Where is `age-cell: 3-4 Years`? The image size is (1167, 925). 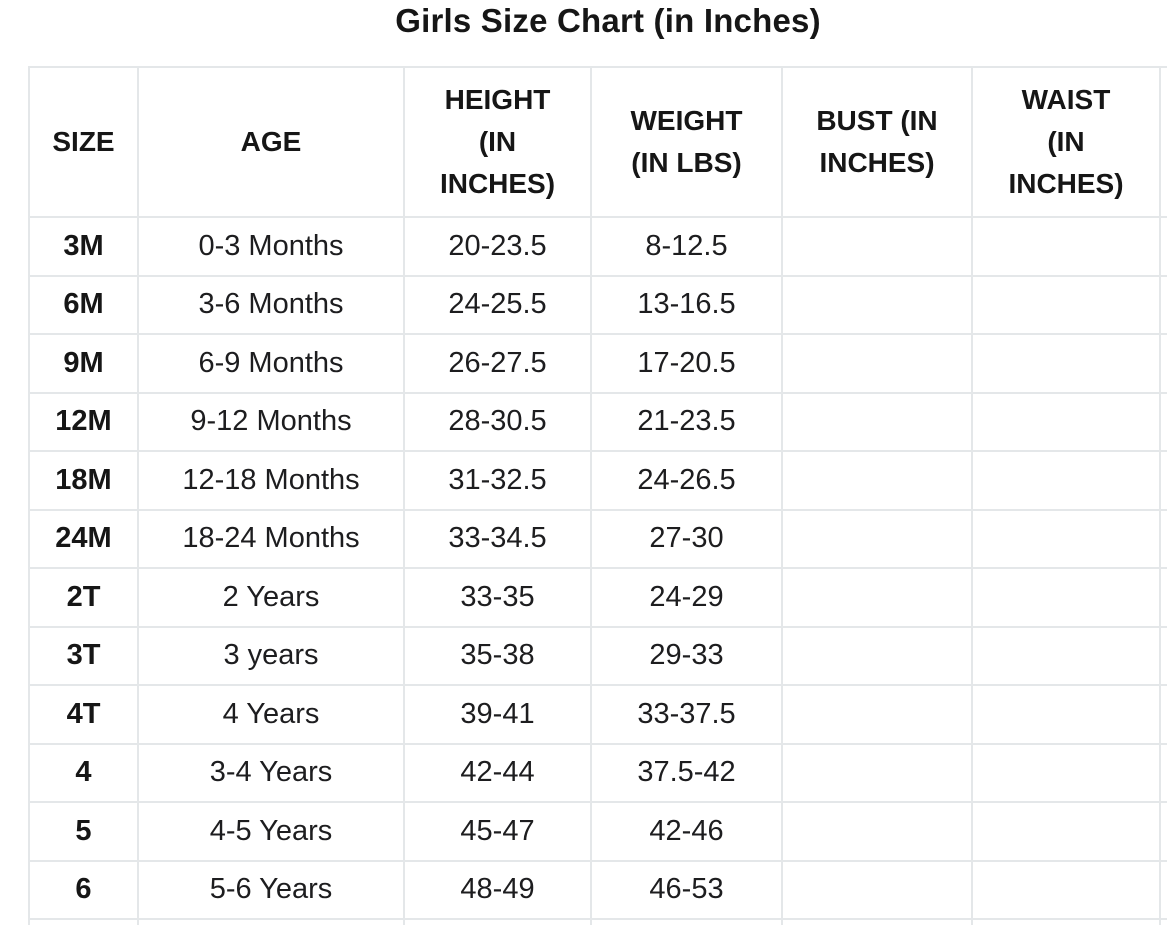
age-cell: 3-4 Years is located at coordinates (271, 772).